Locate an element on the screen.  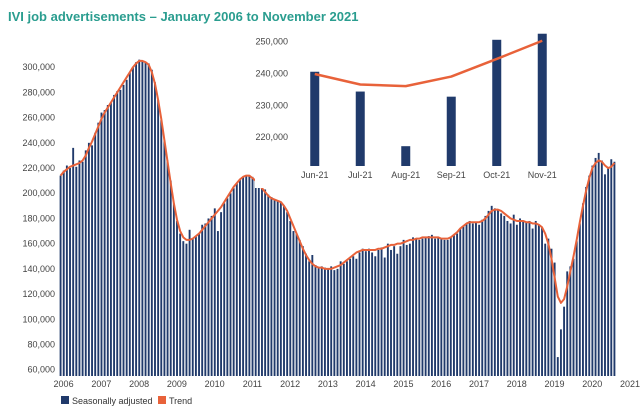
inset-x-tick-label: Jun-21 is located at coordinates (315, 175).